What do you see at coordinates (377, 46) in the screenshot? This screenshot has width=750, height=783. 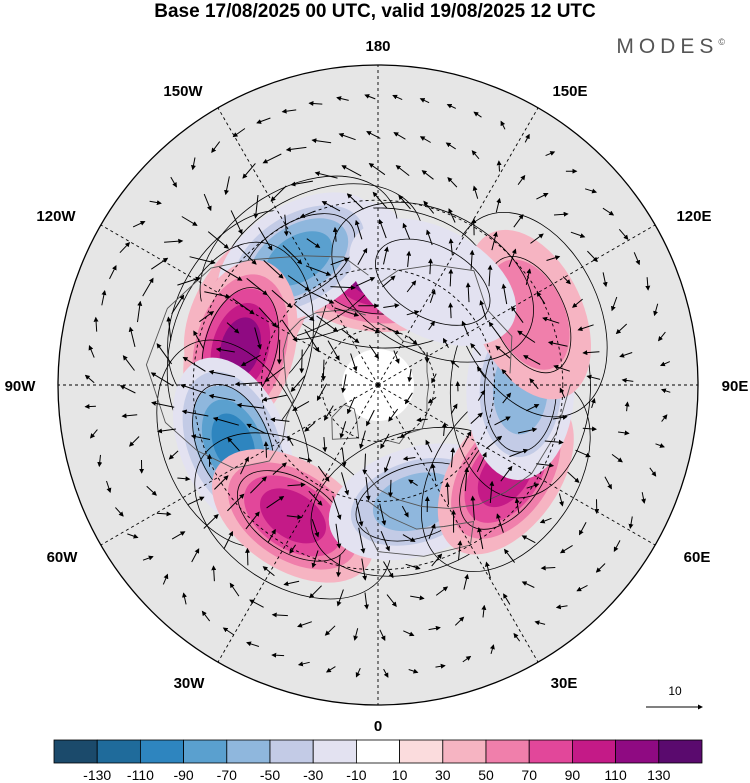 I see `lon-label-180: 180` at bounding box center [377, 46].